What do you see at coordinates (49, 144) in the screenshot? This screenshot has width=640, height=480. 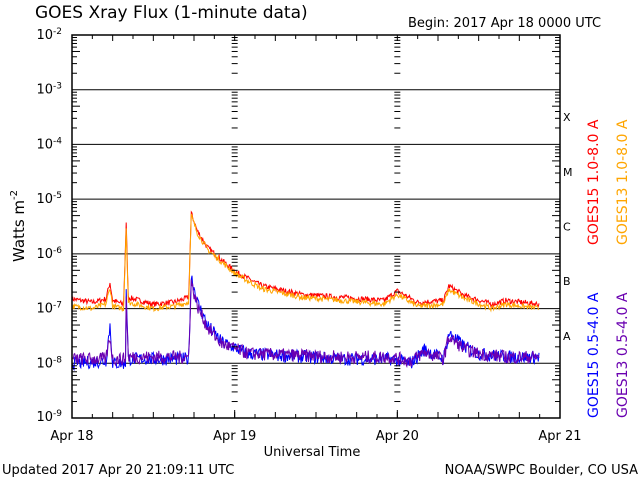 I see `y-tick-label: 10⁻⁴` at bounding box center [49, 144].